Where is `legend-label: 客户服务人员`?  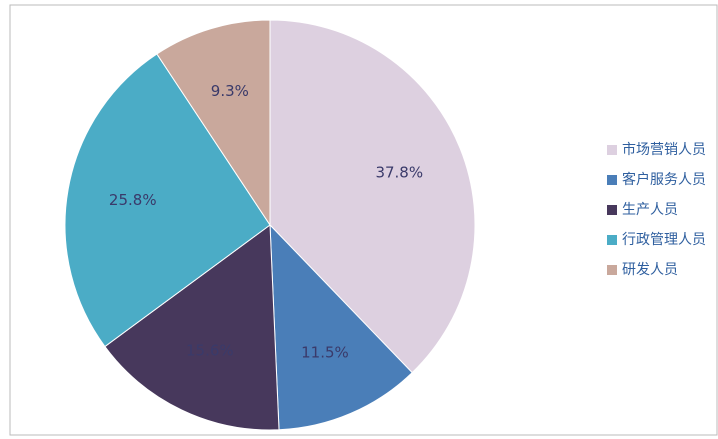
legend-label: 客户服务人员 is located at coordinates (664, 179).